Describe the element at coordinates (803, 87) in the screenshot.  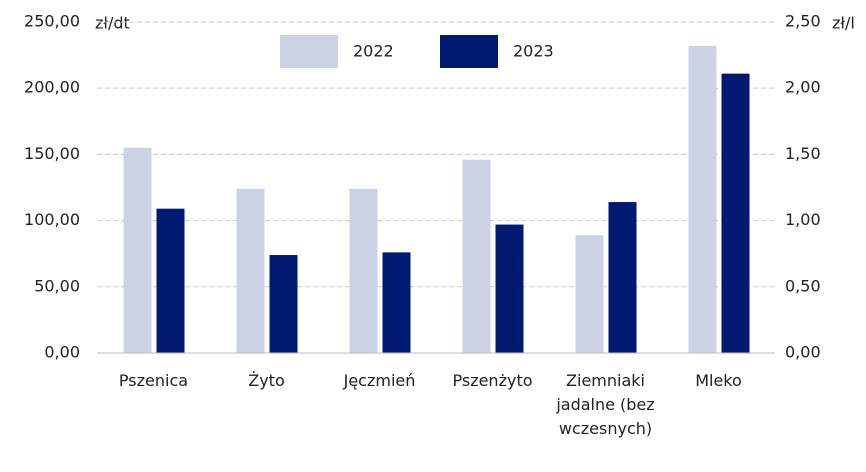
I see `y2-tick-label: 2,00` at that location.